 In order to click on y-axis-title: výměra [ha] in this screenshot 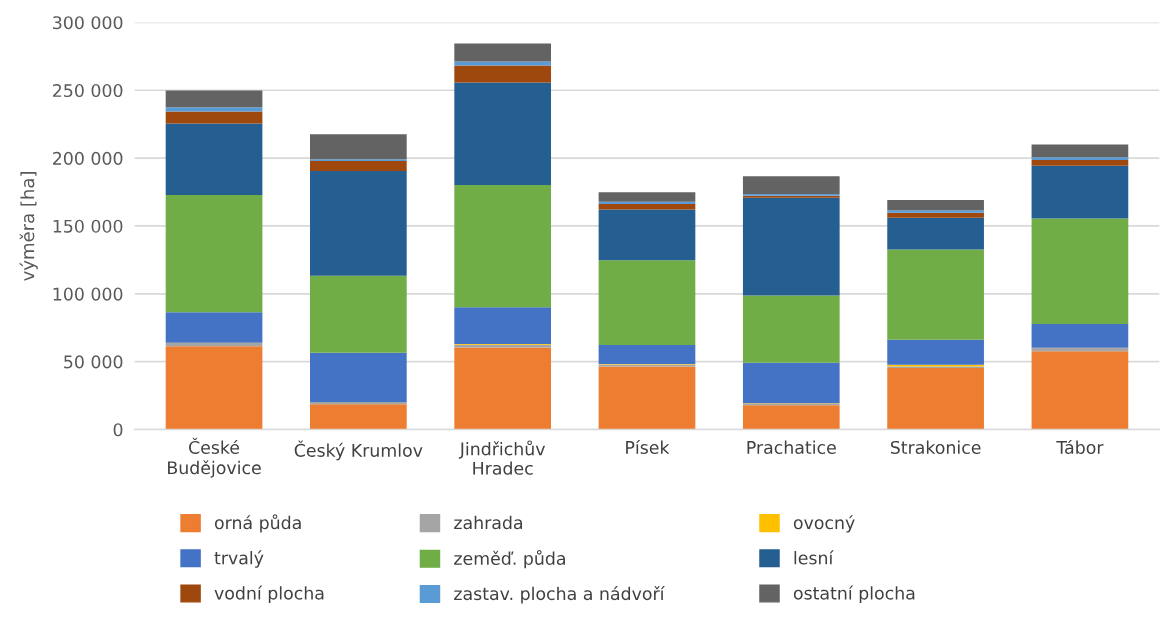, I will do `click(28, 226)`.